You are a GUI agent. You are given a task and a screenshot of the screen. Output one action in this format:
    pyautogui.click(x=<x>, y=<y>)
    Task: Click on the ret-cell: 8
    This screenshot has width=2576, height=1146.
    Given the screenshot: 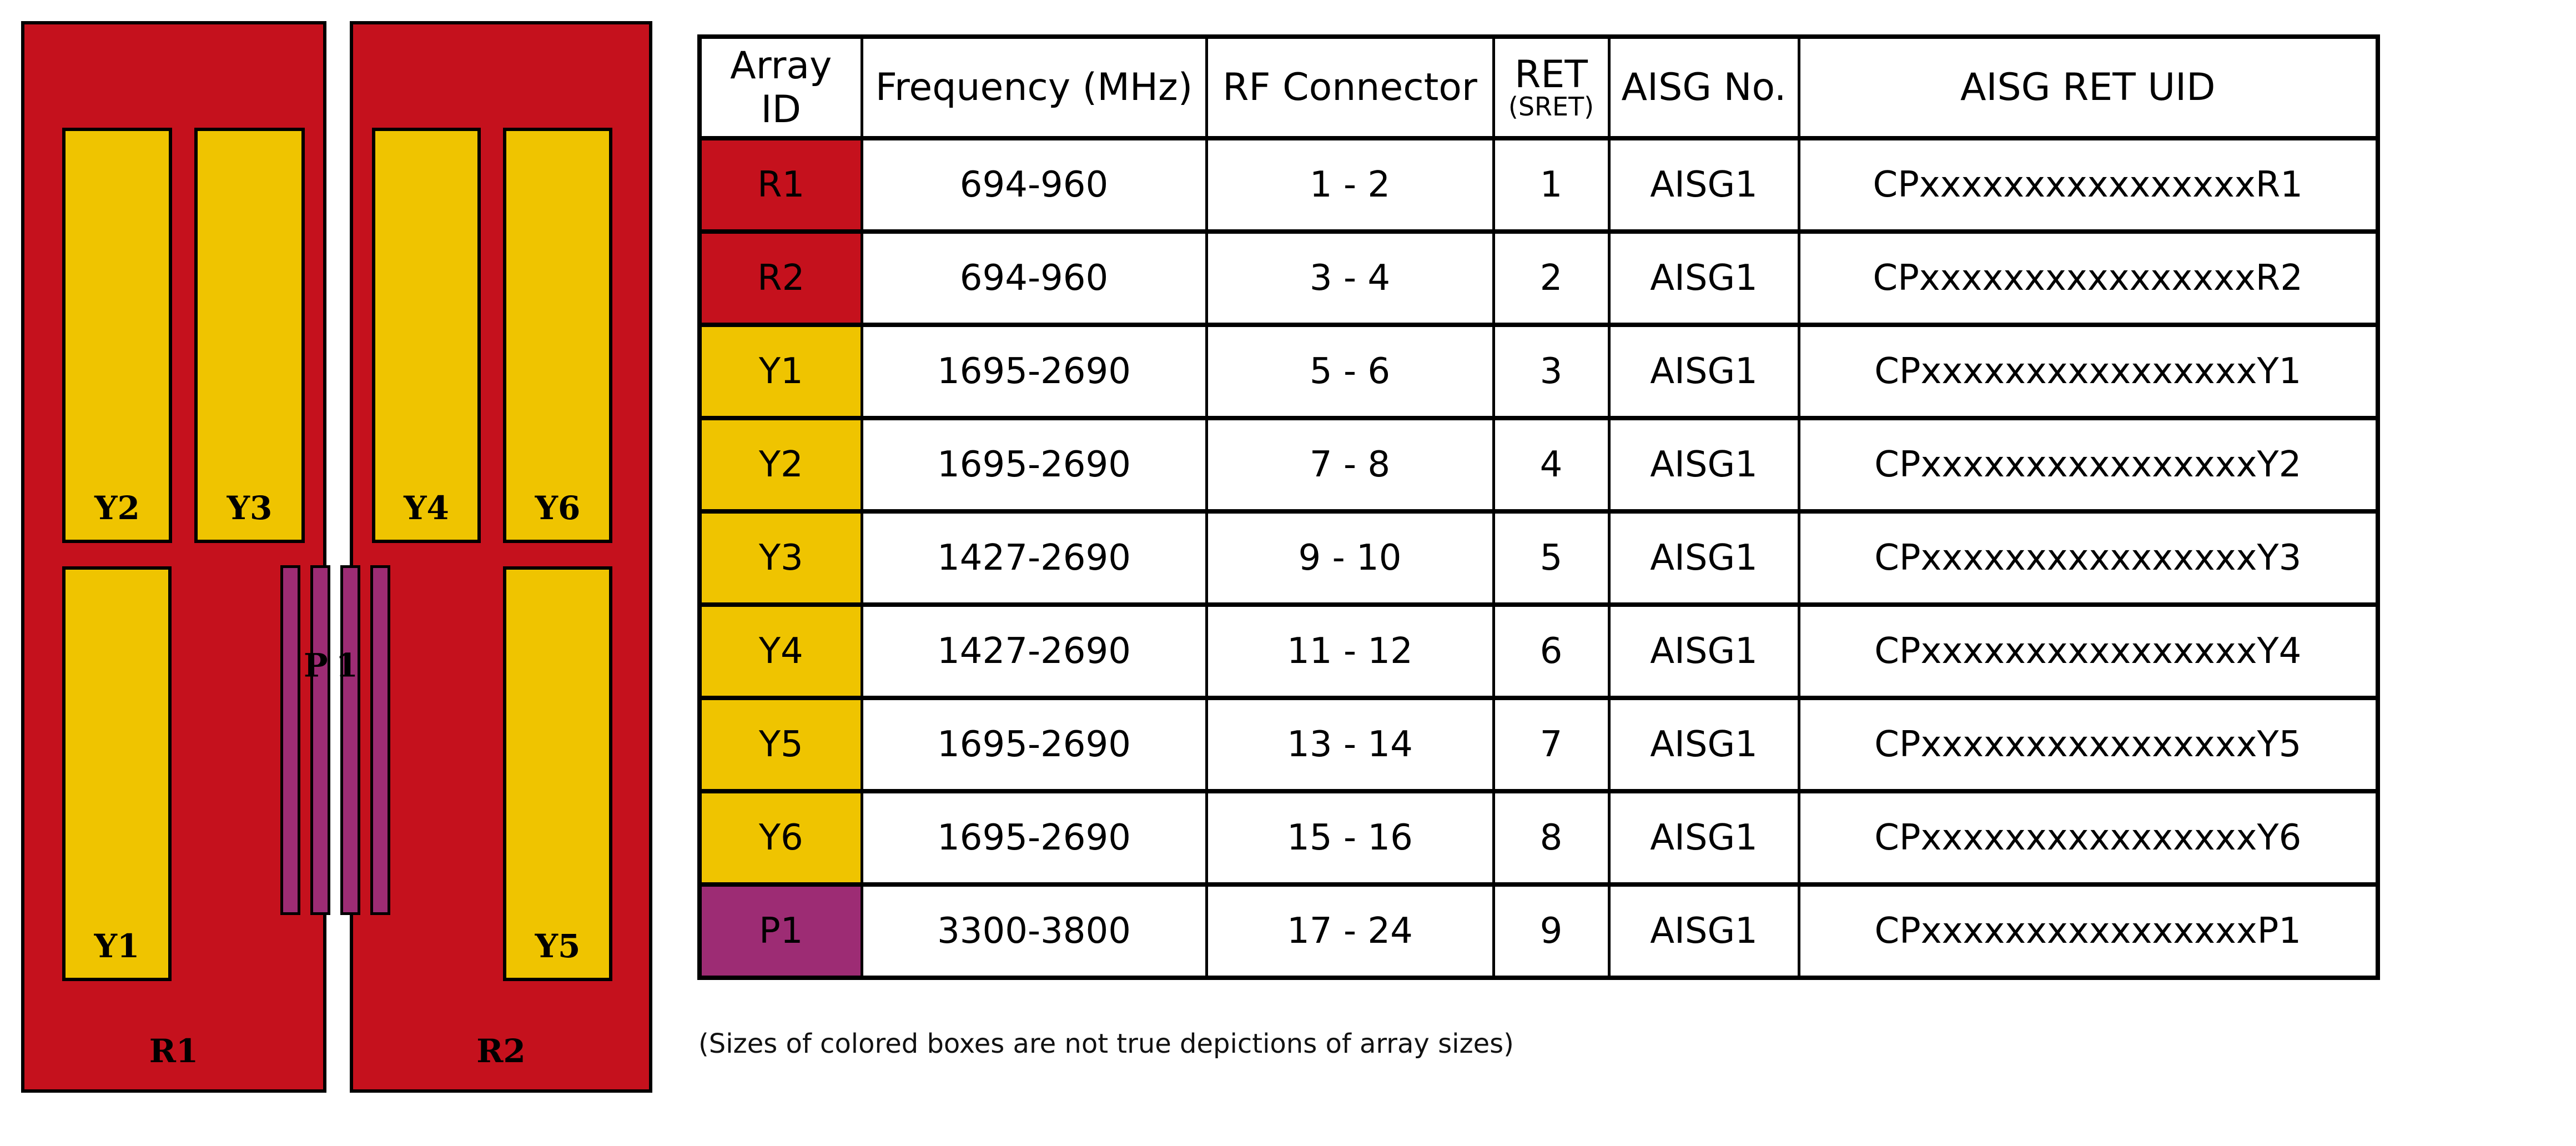 What is the action you would take?
    pyautogui.click(x=1551, y=838)
    